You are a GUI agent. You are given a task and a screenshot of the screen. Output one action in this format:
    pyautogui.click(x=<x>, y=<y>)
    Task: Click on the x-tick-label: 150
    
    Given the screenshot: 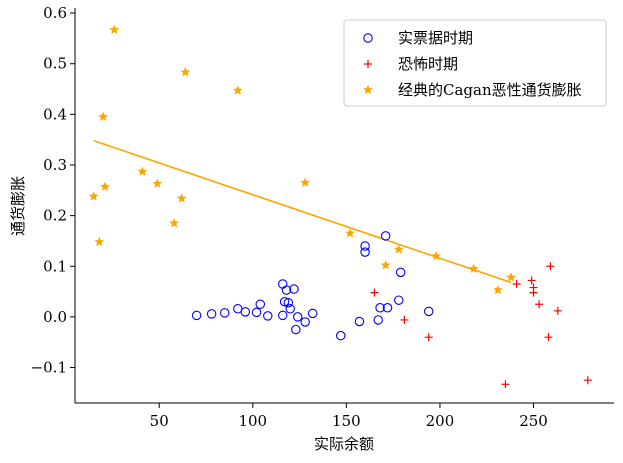 What is the action you would take?
    pyautogui.click(x=346, y=421)
    